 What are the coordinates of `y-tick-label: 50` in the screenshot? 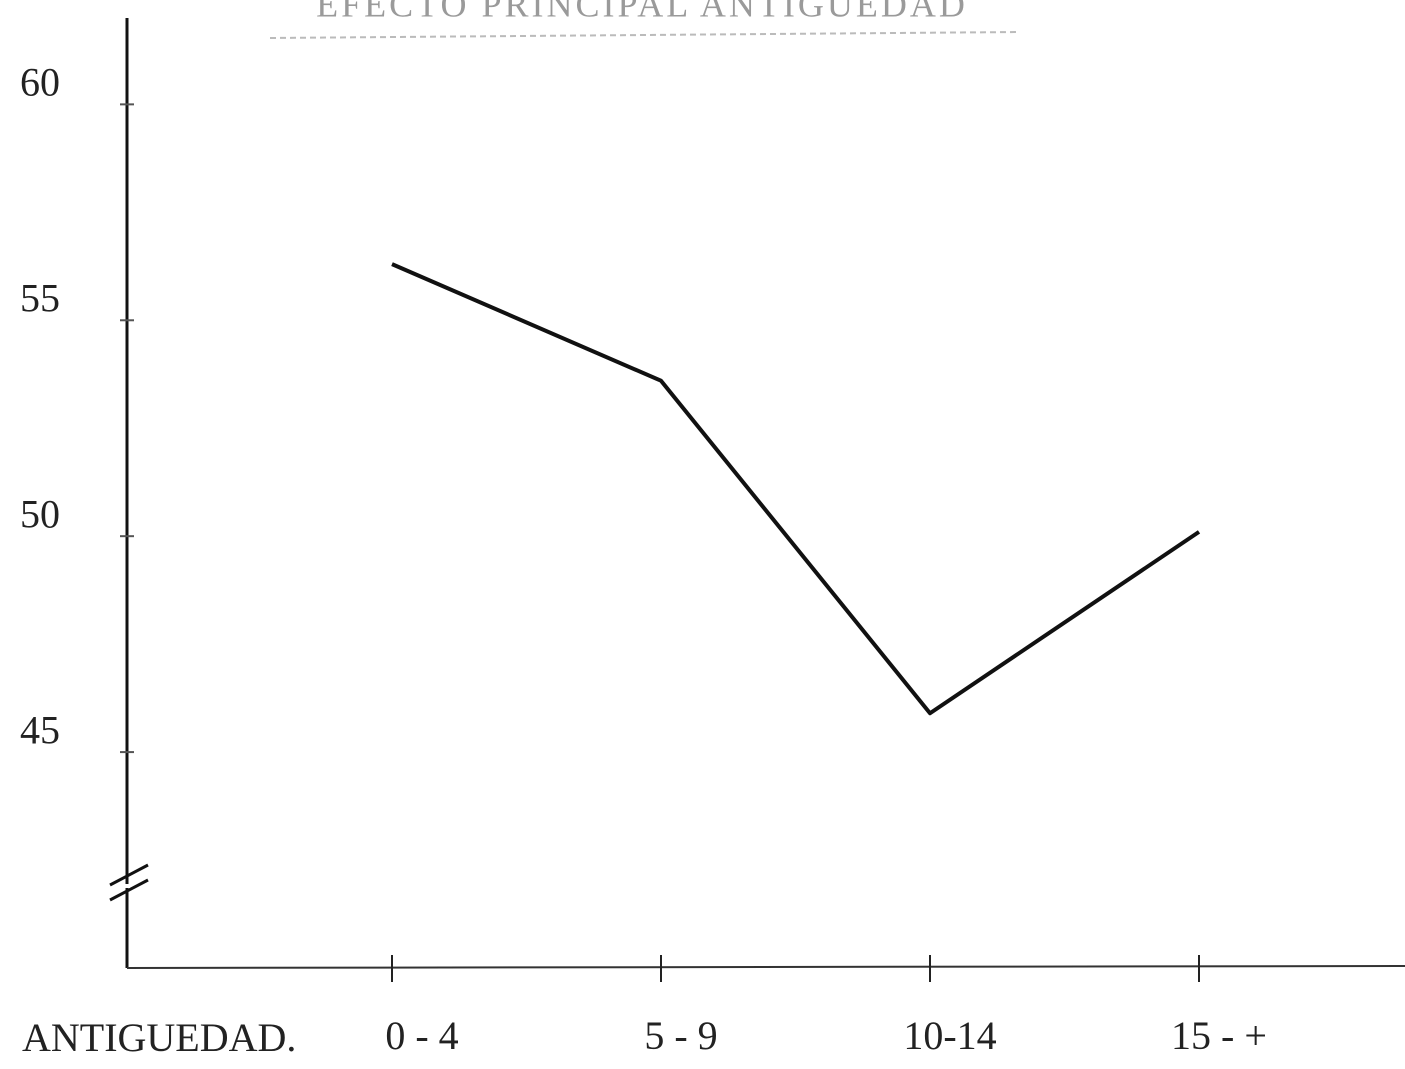 It's located at (40, 513).